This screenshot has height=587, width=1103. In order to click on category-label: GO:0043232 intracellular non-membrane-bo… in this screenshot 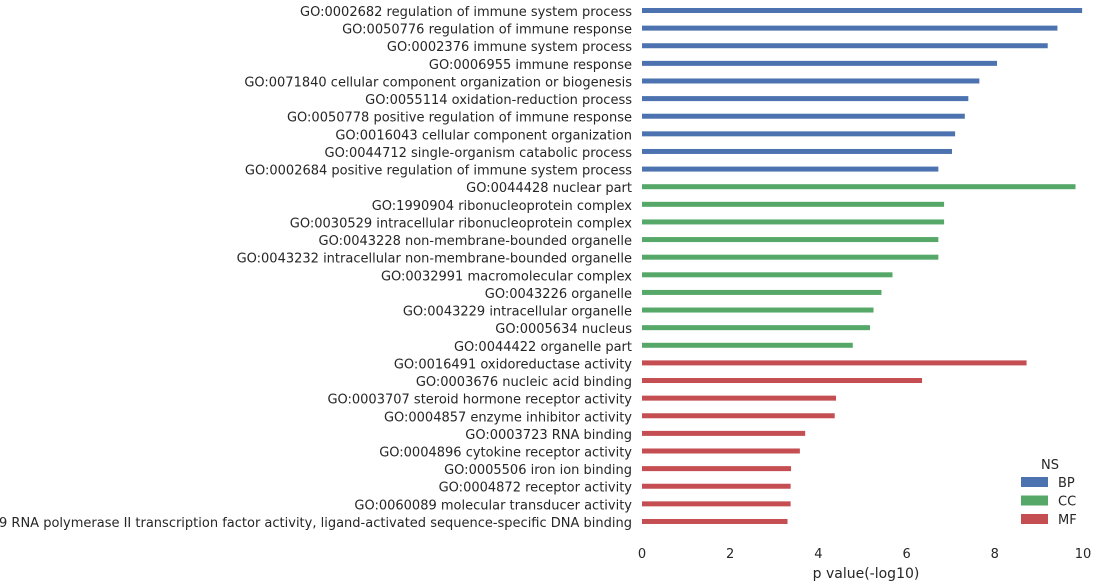, I will do `click(434, 259)`.